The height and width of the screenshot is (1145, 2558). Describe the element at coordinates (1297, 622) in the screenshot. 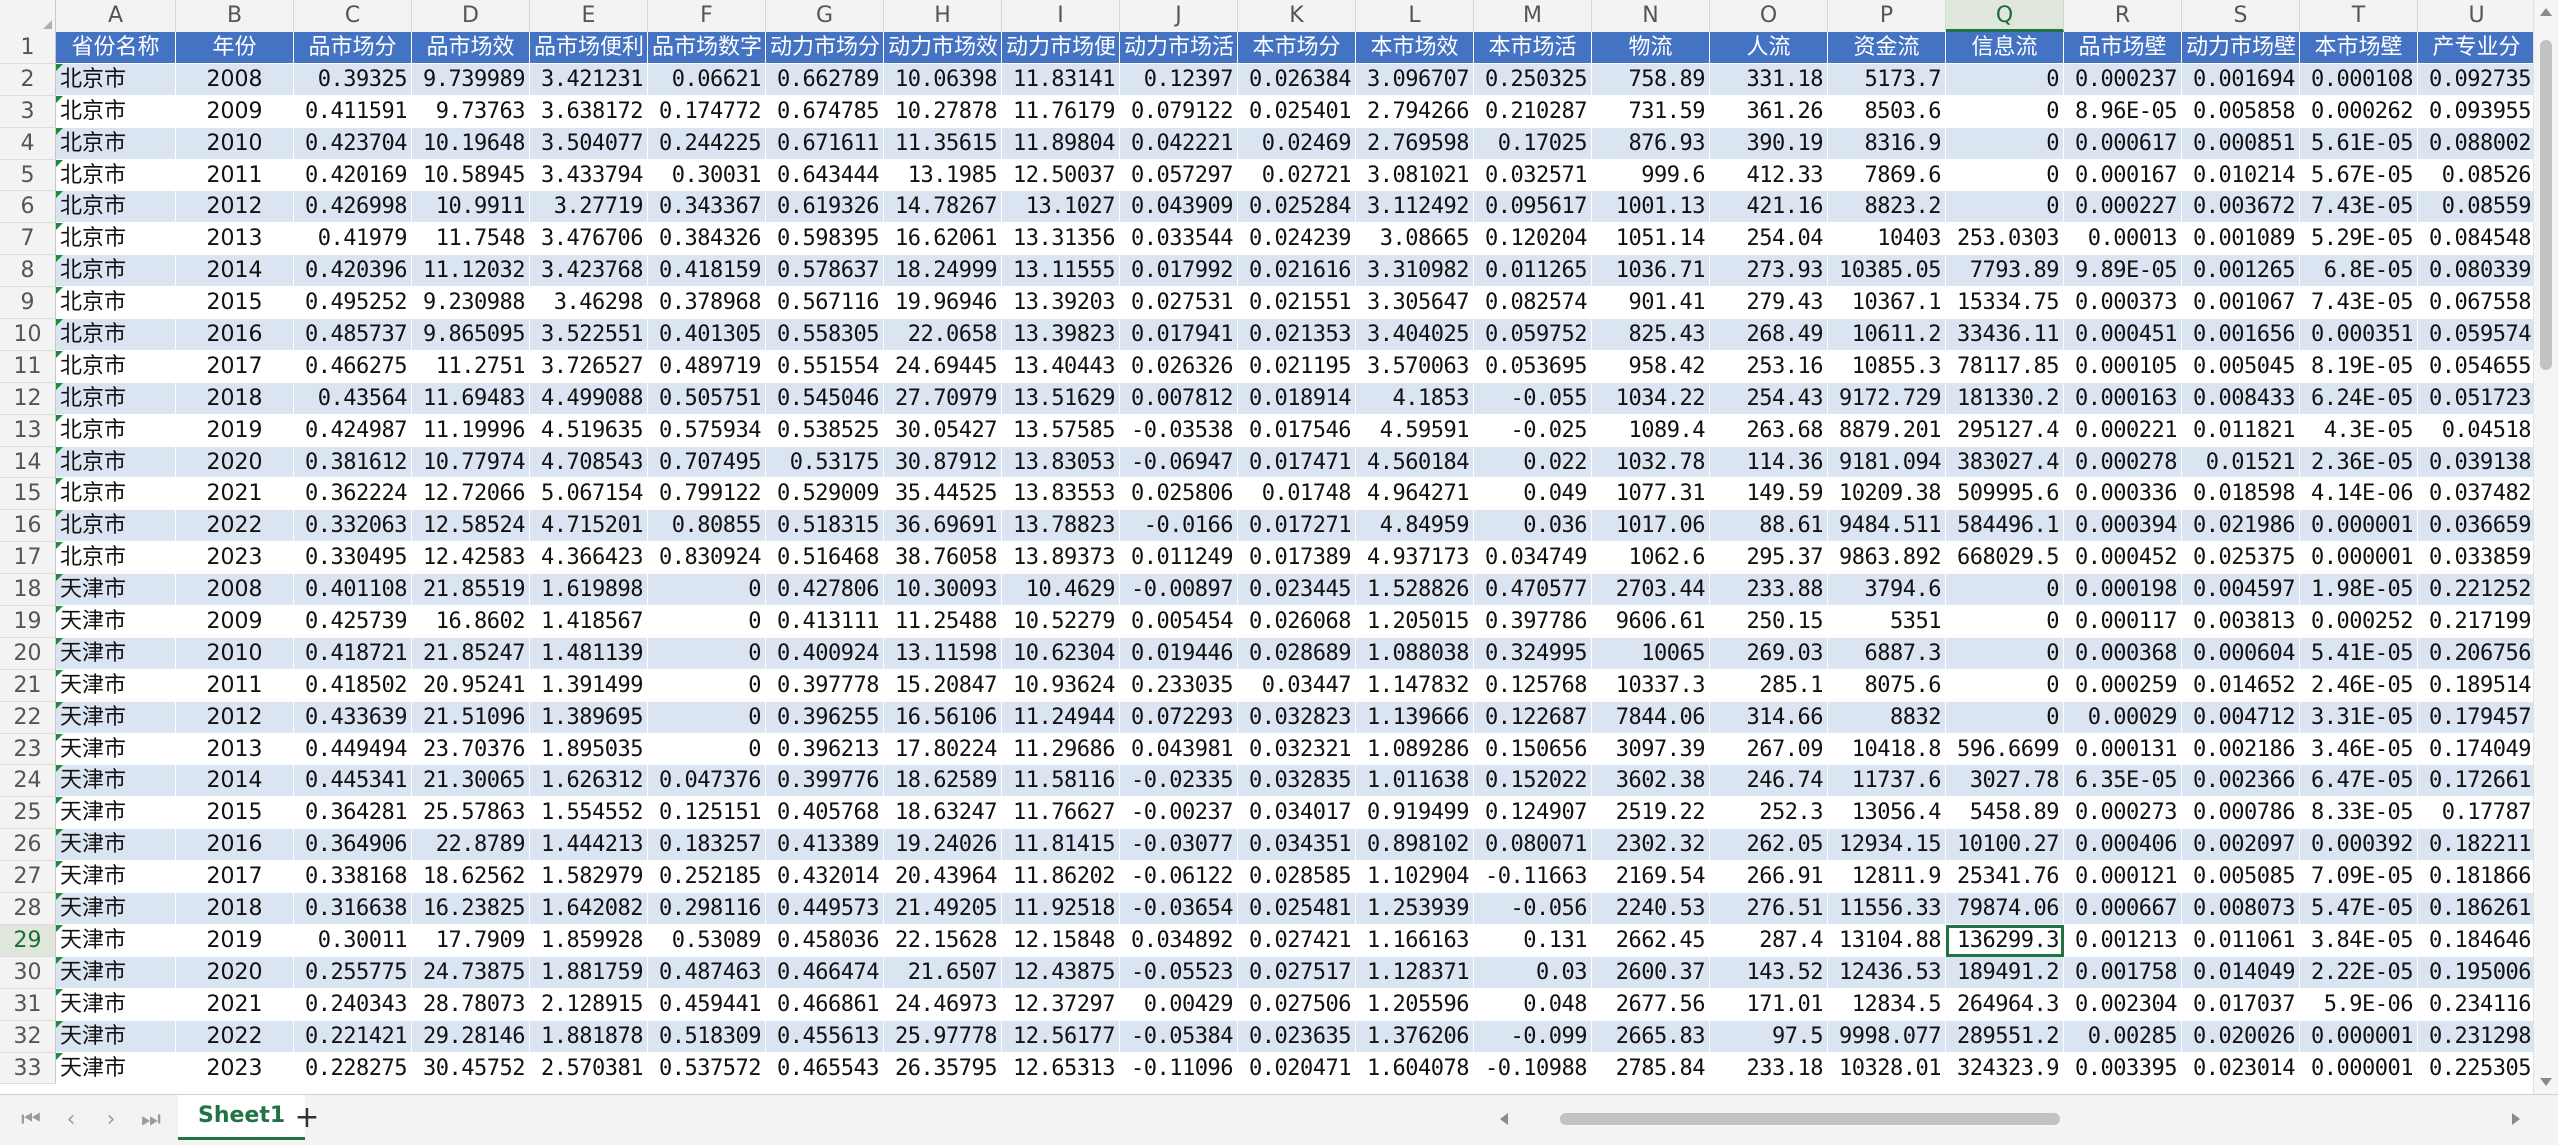

I see `data-cell: 0.026068` at that location.